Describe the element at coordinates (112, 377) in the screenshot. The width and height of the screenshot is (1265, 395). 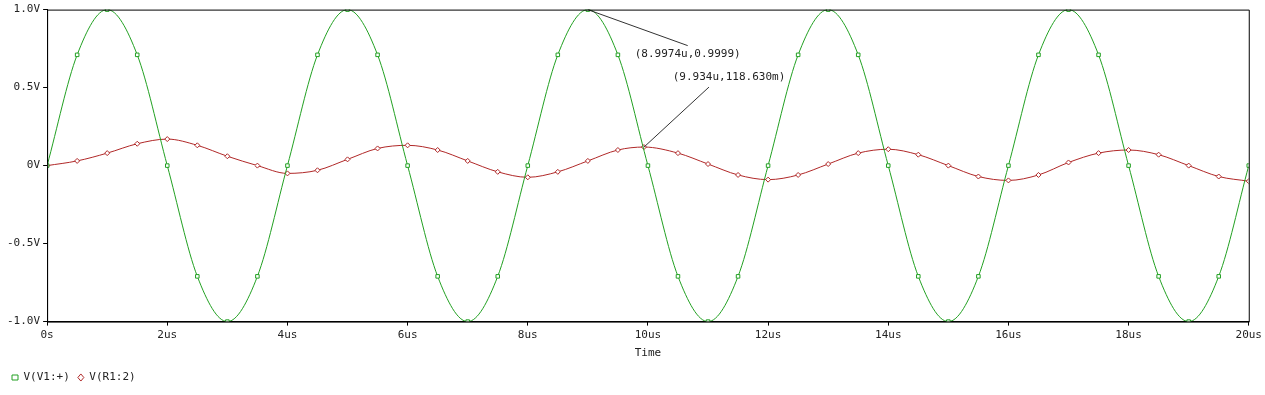
I see `legend-label: V(R1:2)` at that location.